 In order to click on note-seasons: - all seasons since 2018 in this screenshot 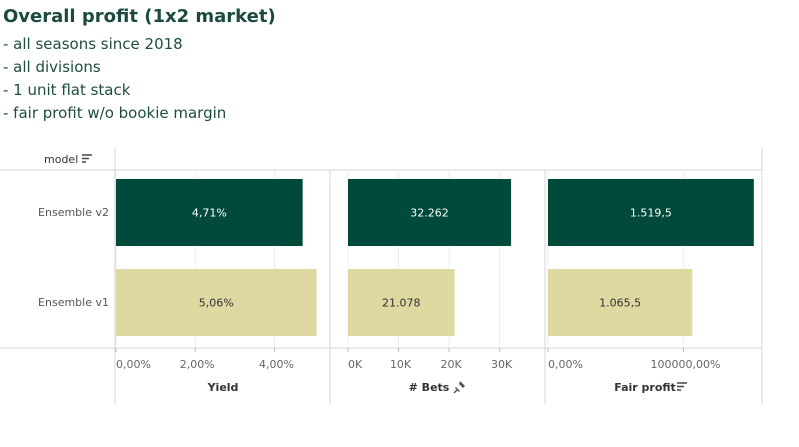, I will do `click(93, 44)`.